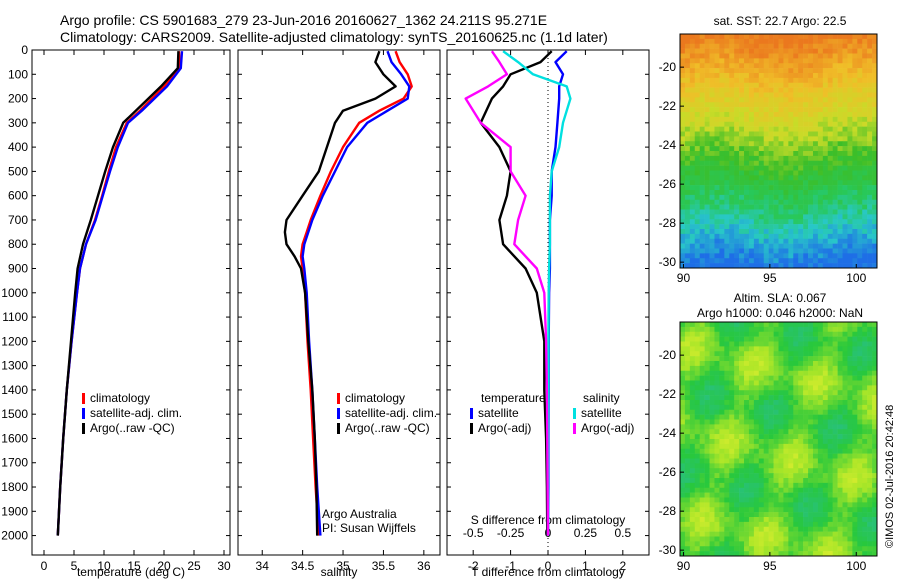 This screenshot has width=900, height=580. I want to click on y-tick-label: 900, so click(18, 269).